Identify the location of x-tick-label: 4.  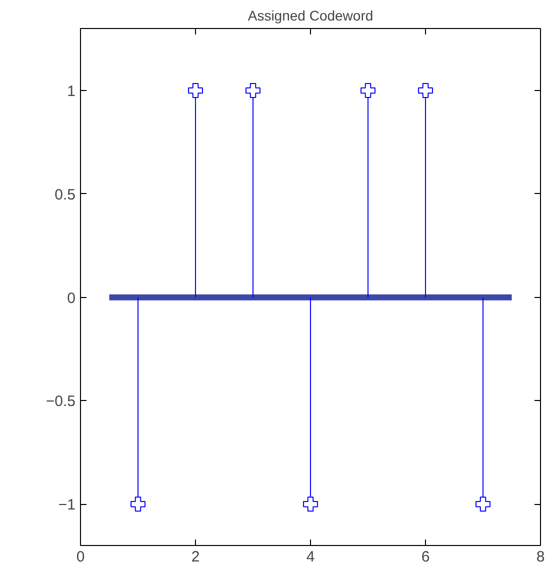
(310, 557).